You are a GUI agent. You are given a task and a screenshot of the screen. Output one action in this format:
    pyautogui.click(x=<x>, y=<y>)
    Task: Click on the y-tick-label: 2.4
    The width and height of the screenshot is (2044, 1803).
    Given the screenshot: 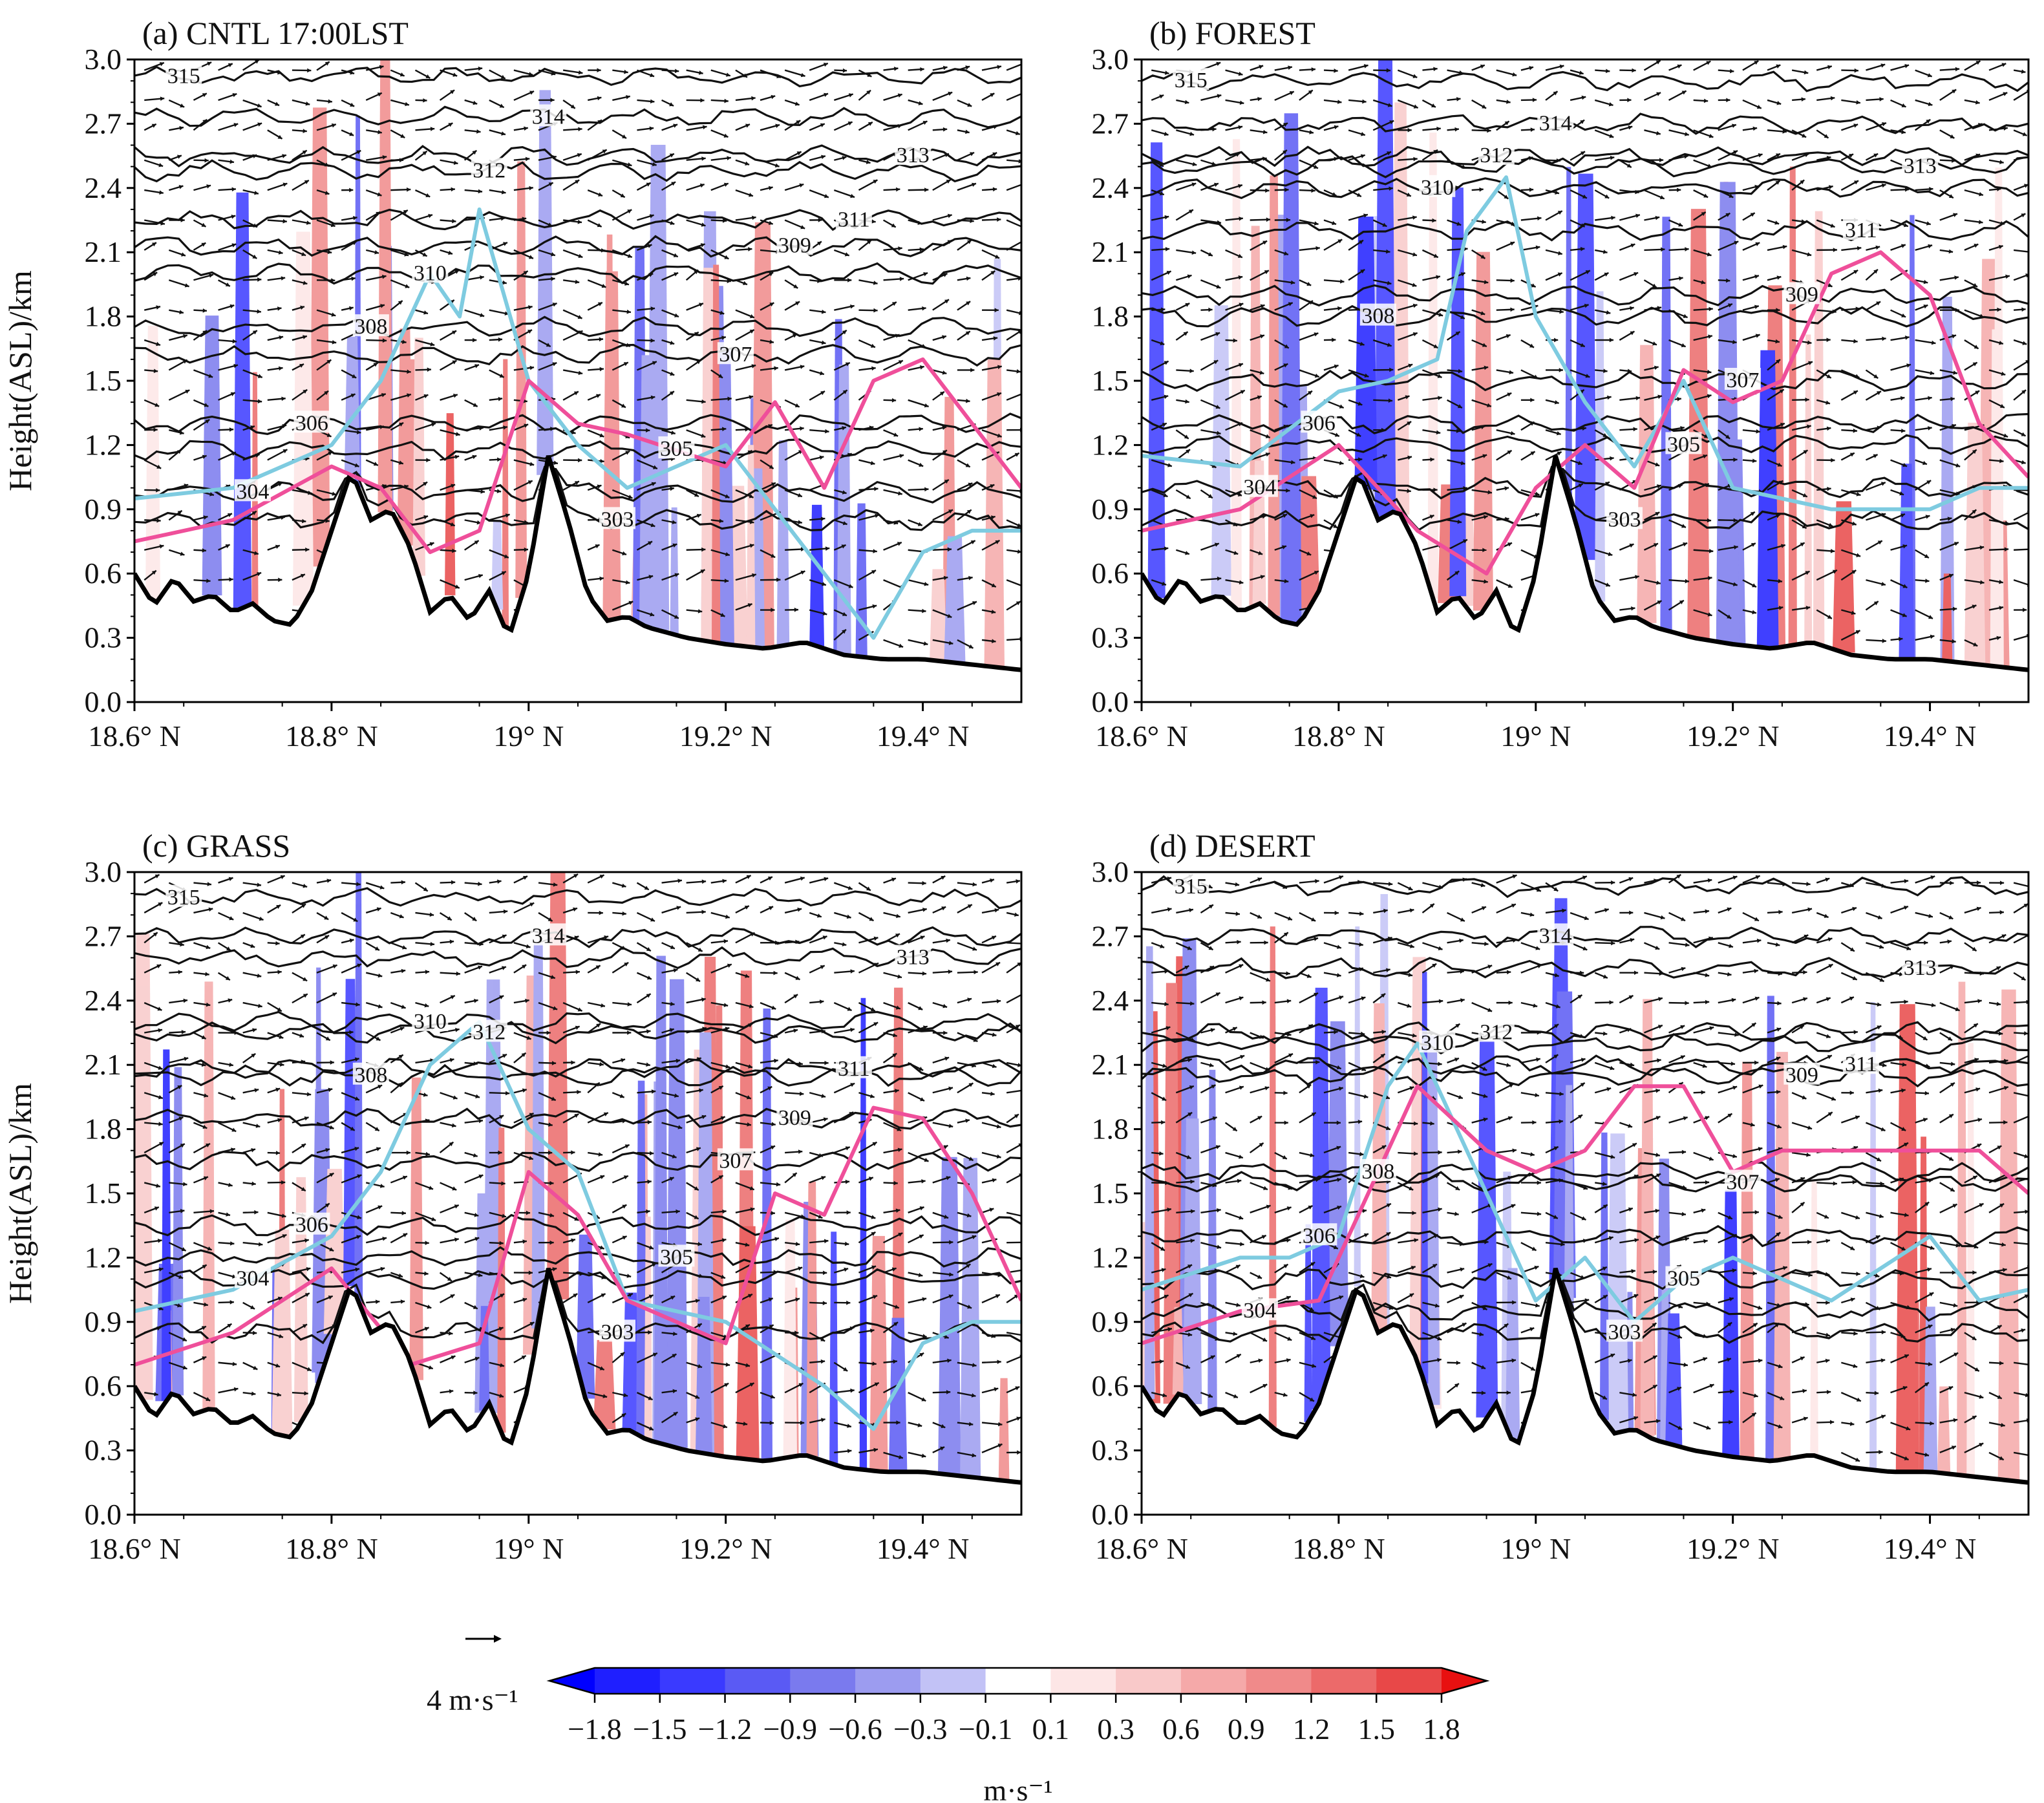 What is the action you would take?
    pyautogui.click(x=104, y=1000)
    